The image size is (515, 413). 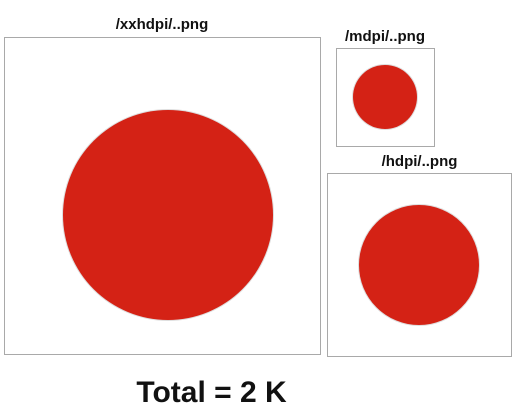 I want to click on total-size-caption: Total = 2 K, so click(x=211, y=392).